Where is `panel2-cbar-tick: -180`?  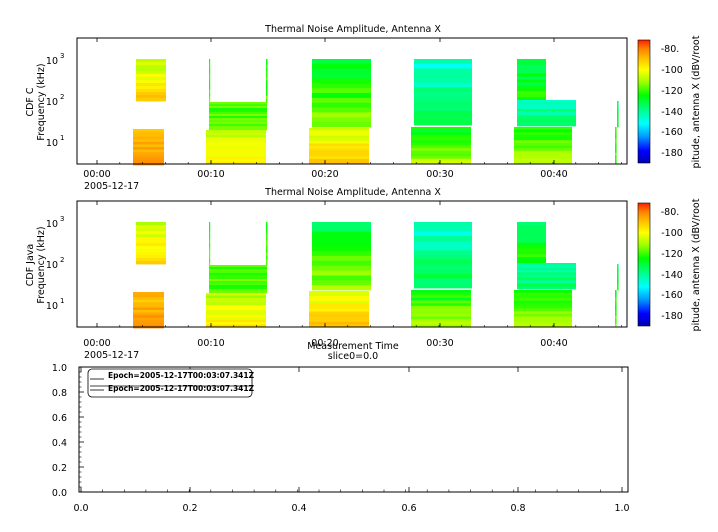
panel2-cbar-tick: -180 is located at coordinates (672, 316).